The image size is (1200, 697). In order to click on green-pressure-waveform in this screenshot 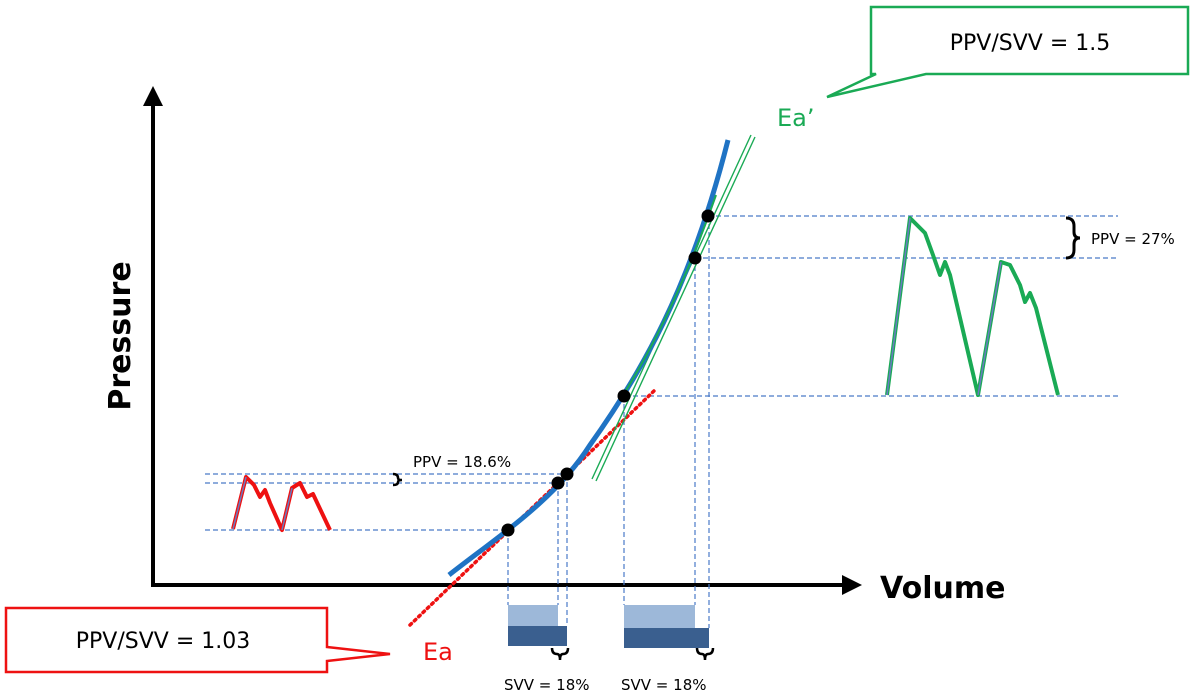, I will do `click(972, 306)`.